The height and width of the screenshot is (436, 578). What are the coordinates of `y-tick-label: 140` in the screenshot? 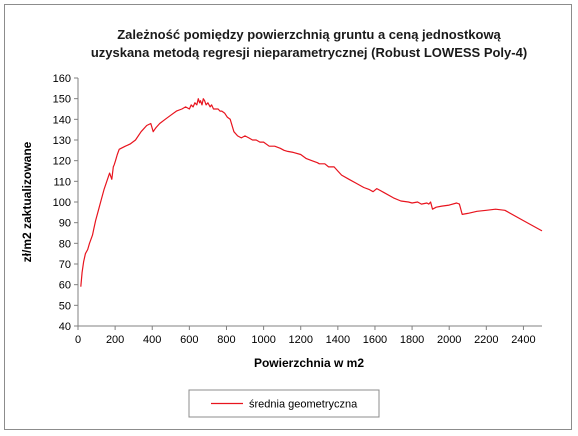 It's located at (62, 120).